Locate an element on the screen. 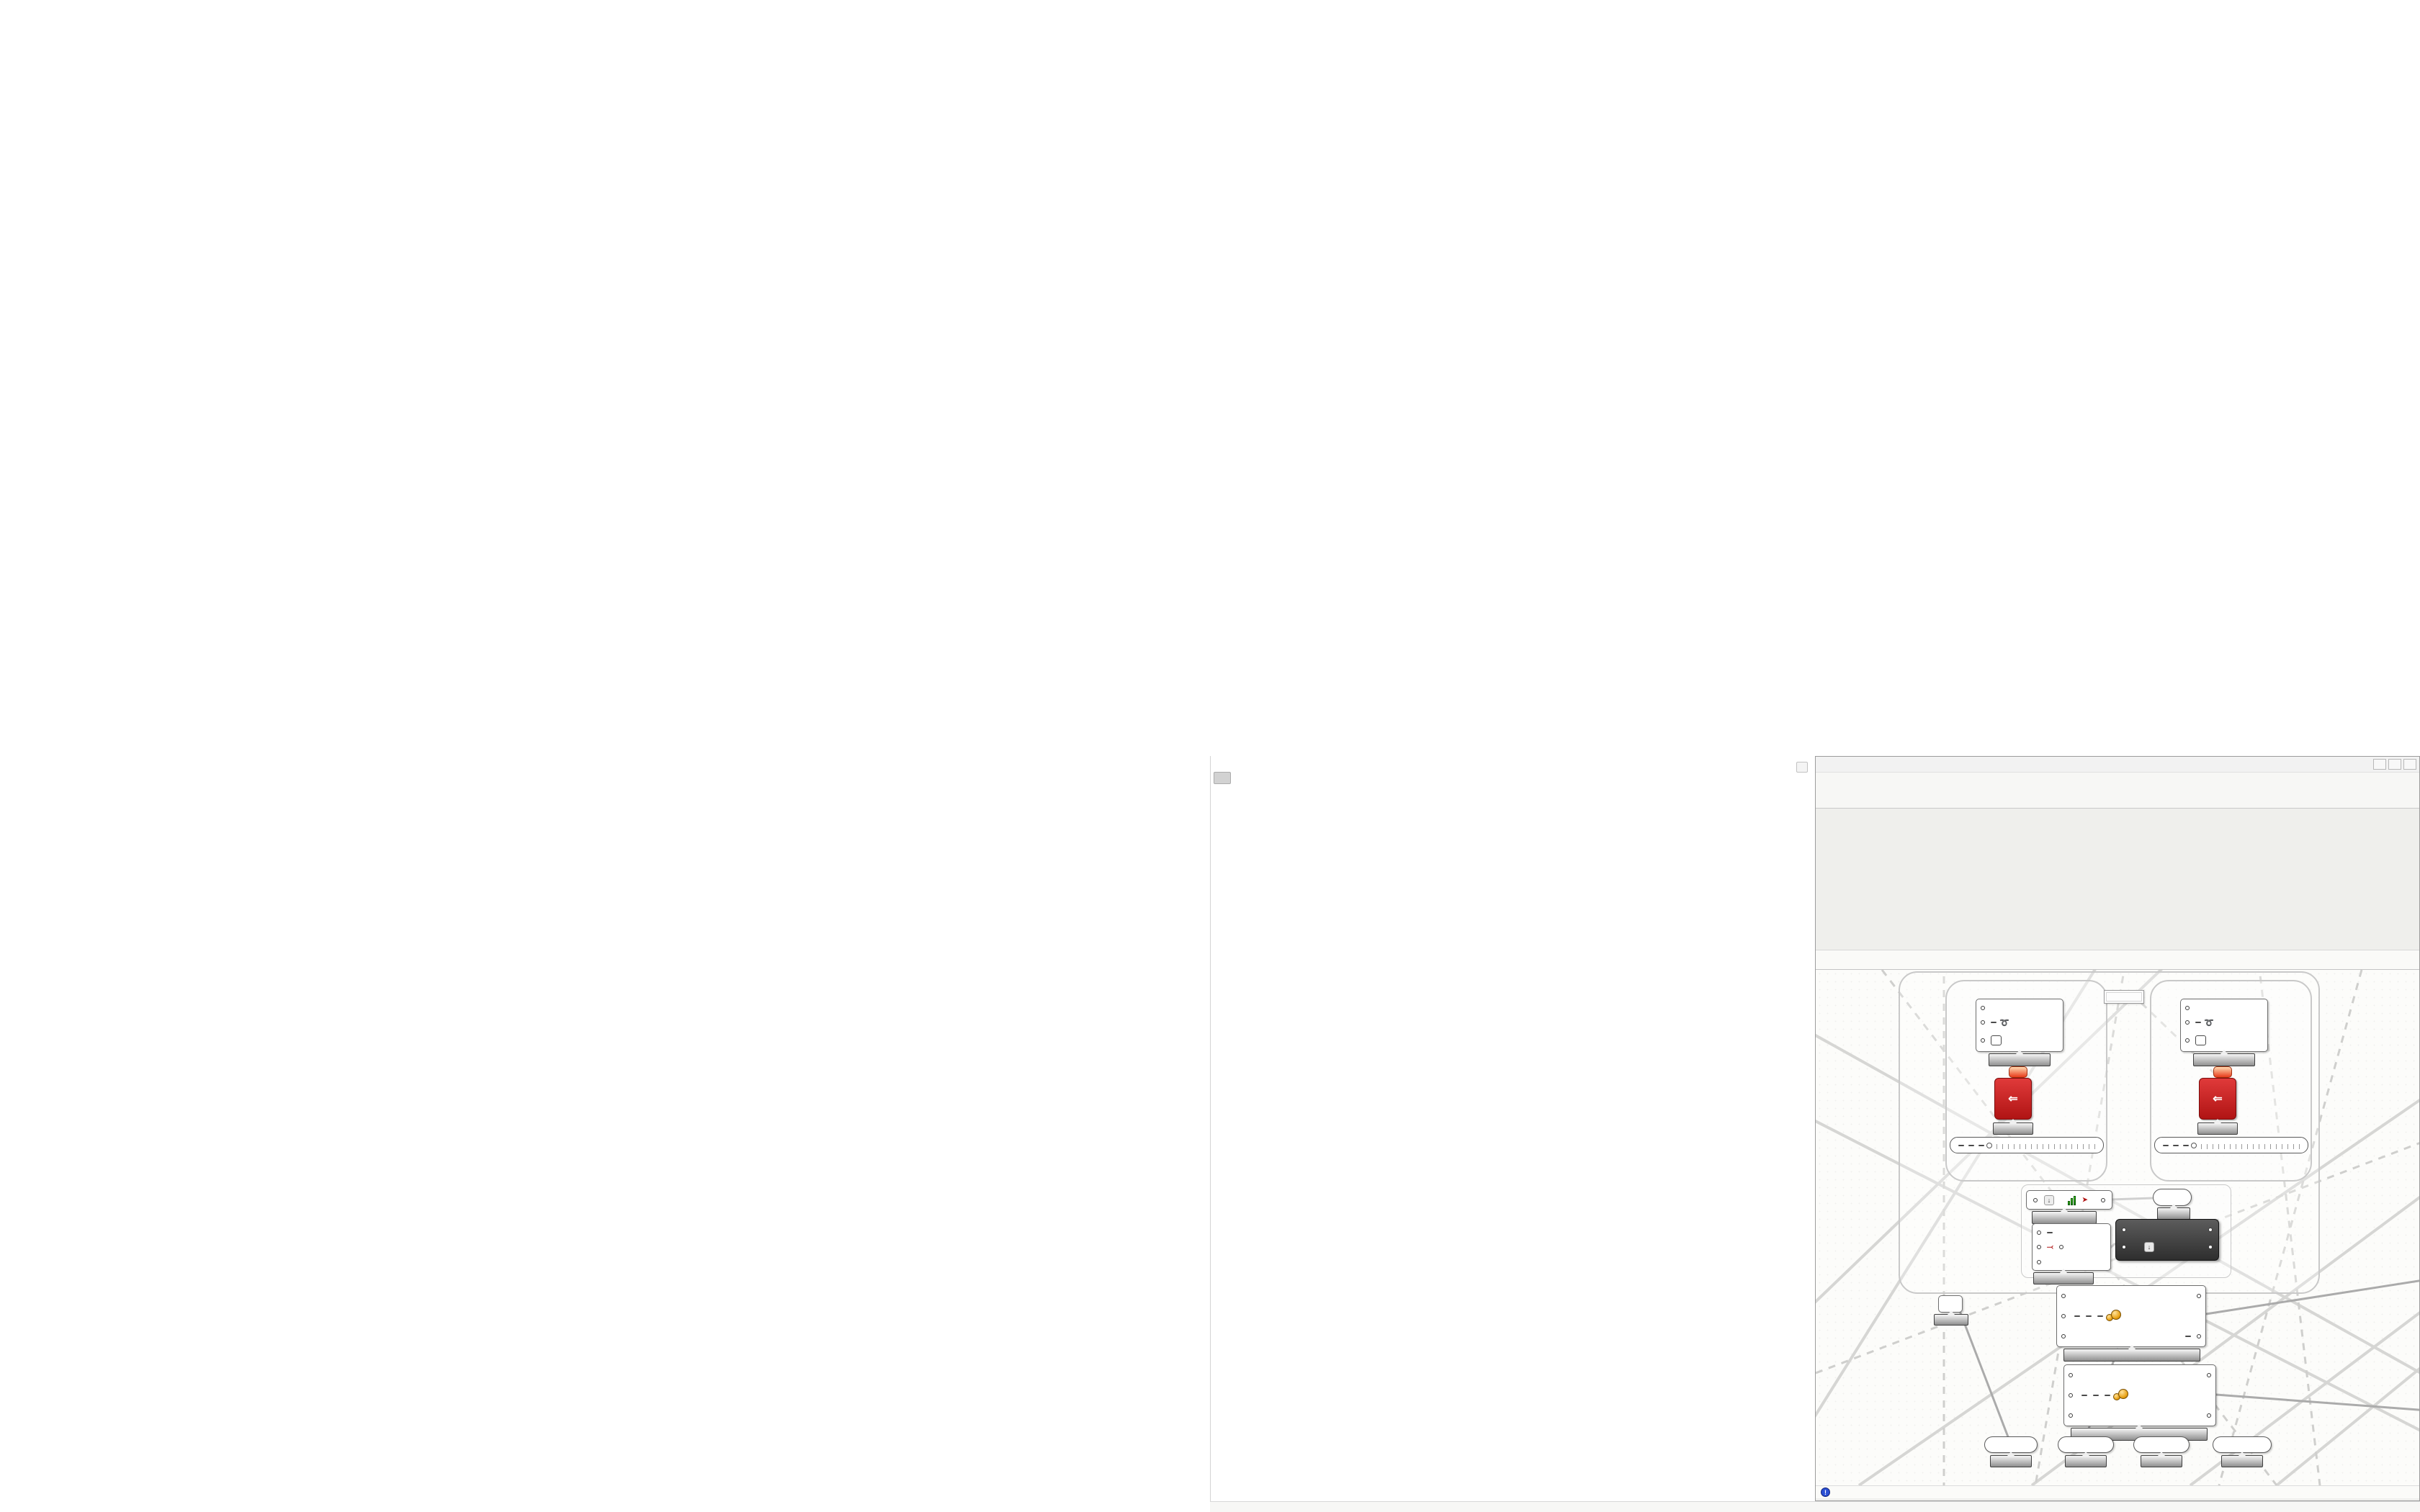  fork-arrow-icon: ⤙ is located at coordinates (2050, 1246).